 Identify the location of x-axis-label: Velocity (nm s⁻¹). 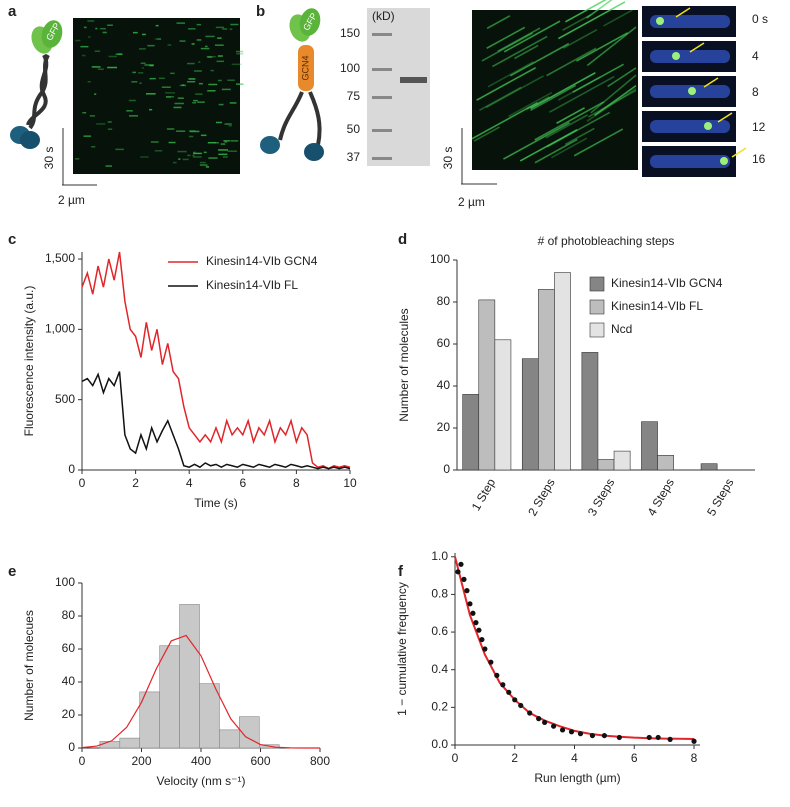
(200, 781).